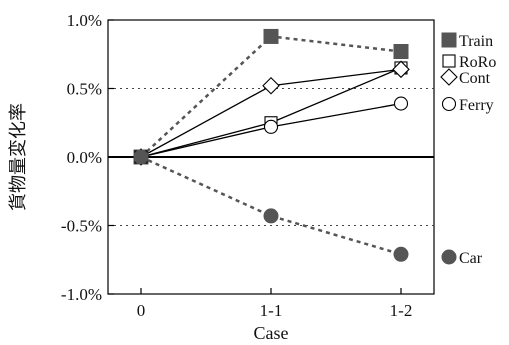 Image resolution: width=509 pixels, height=345 pixels. I want to click on x-axis-title: Case, so click(271, 333).